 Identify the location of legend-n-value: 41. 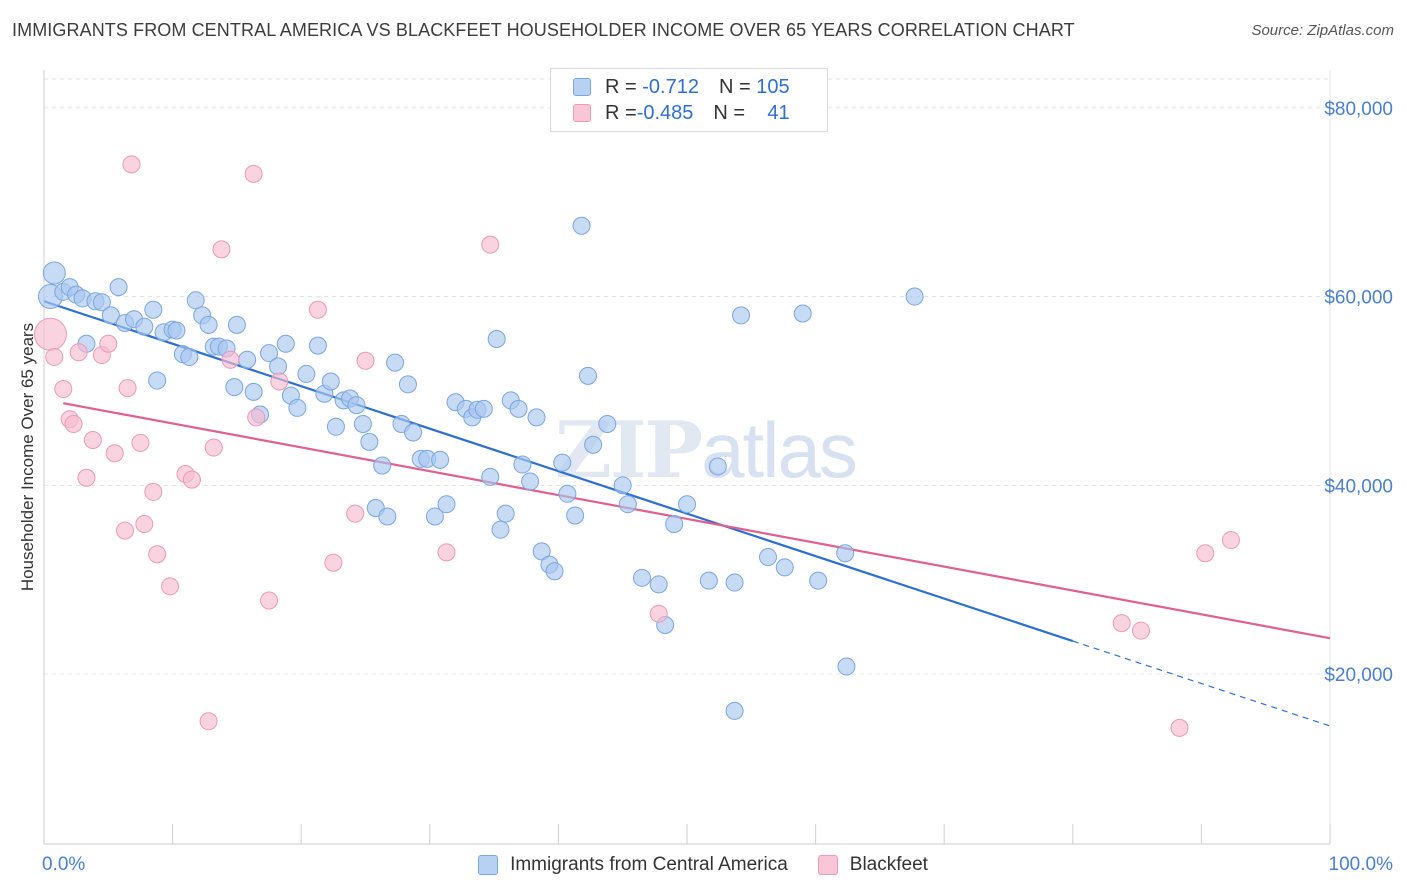
(778, 112).